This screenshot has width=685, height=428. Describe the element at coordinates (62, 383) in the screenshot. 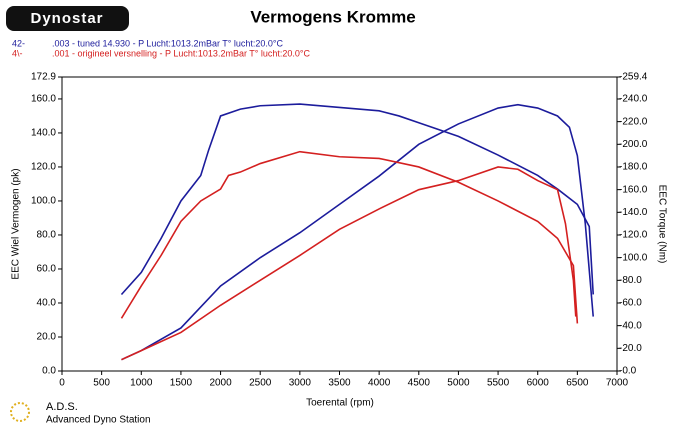

I see `x-tick-label: 0` at that location.